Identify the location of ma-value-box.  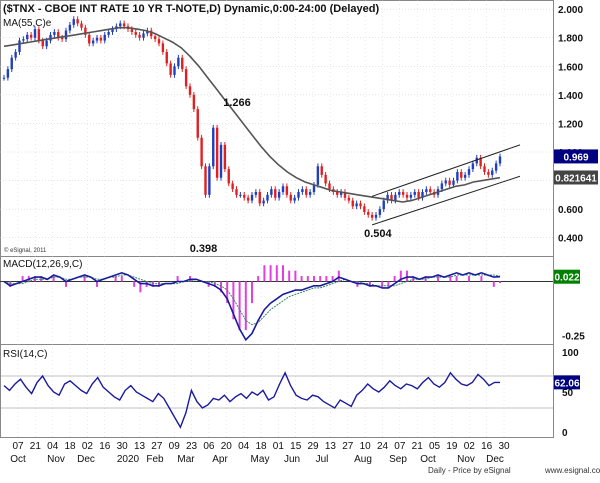
(576, 177).